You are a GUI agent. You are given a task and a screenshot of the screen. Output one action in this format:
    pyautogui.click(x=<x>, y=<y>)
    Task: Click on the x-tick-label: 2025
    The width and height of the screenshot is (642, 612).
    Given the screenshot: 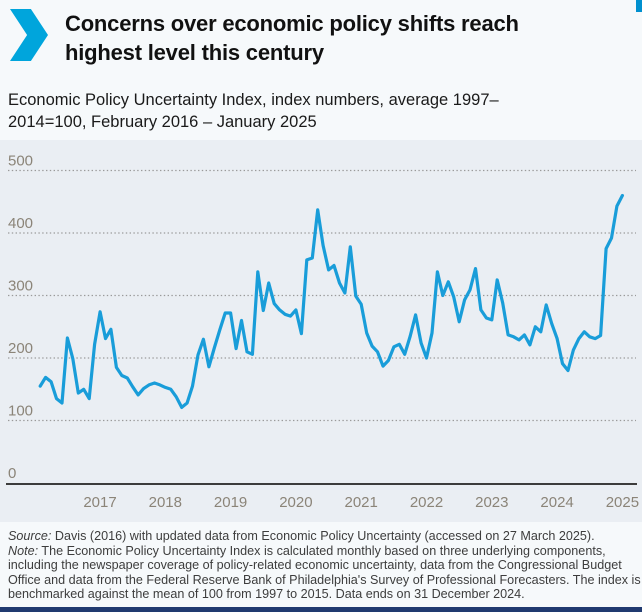 What is the action you would take?
    pyautogui.click(x=622, y=502)
    